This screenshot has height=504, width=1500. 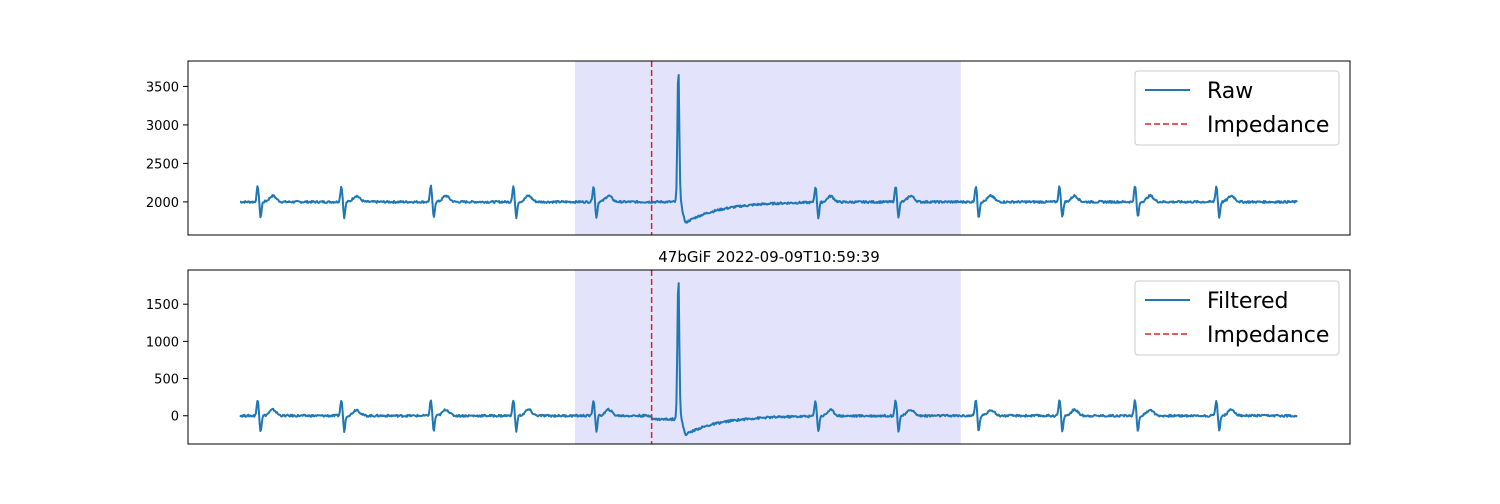 What do you see at coordinates (175, 417) in the screenshot?
I see `y-tick-label: 0` at bounding box center [175, 417].